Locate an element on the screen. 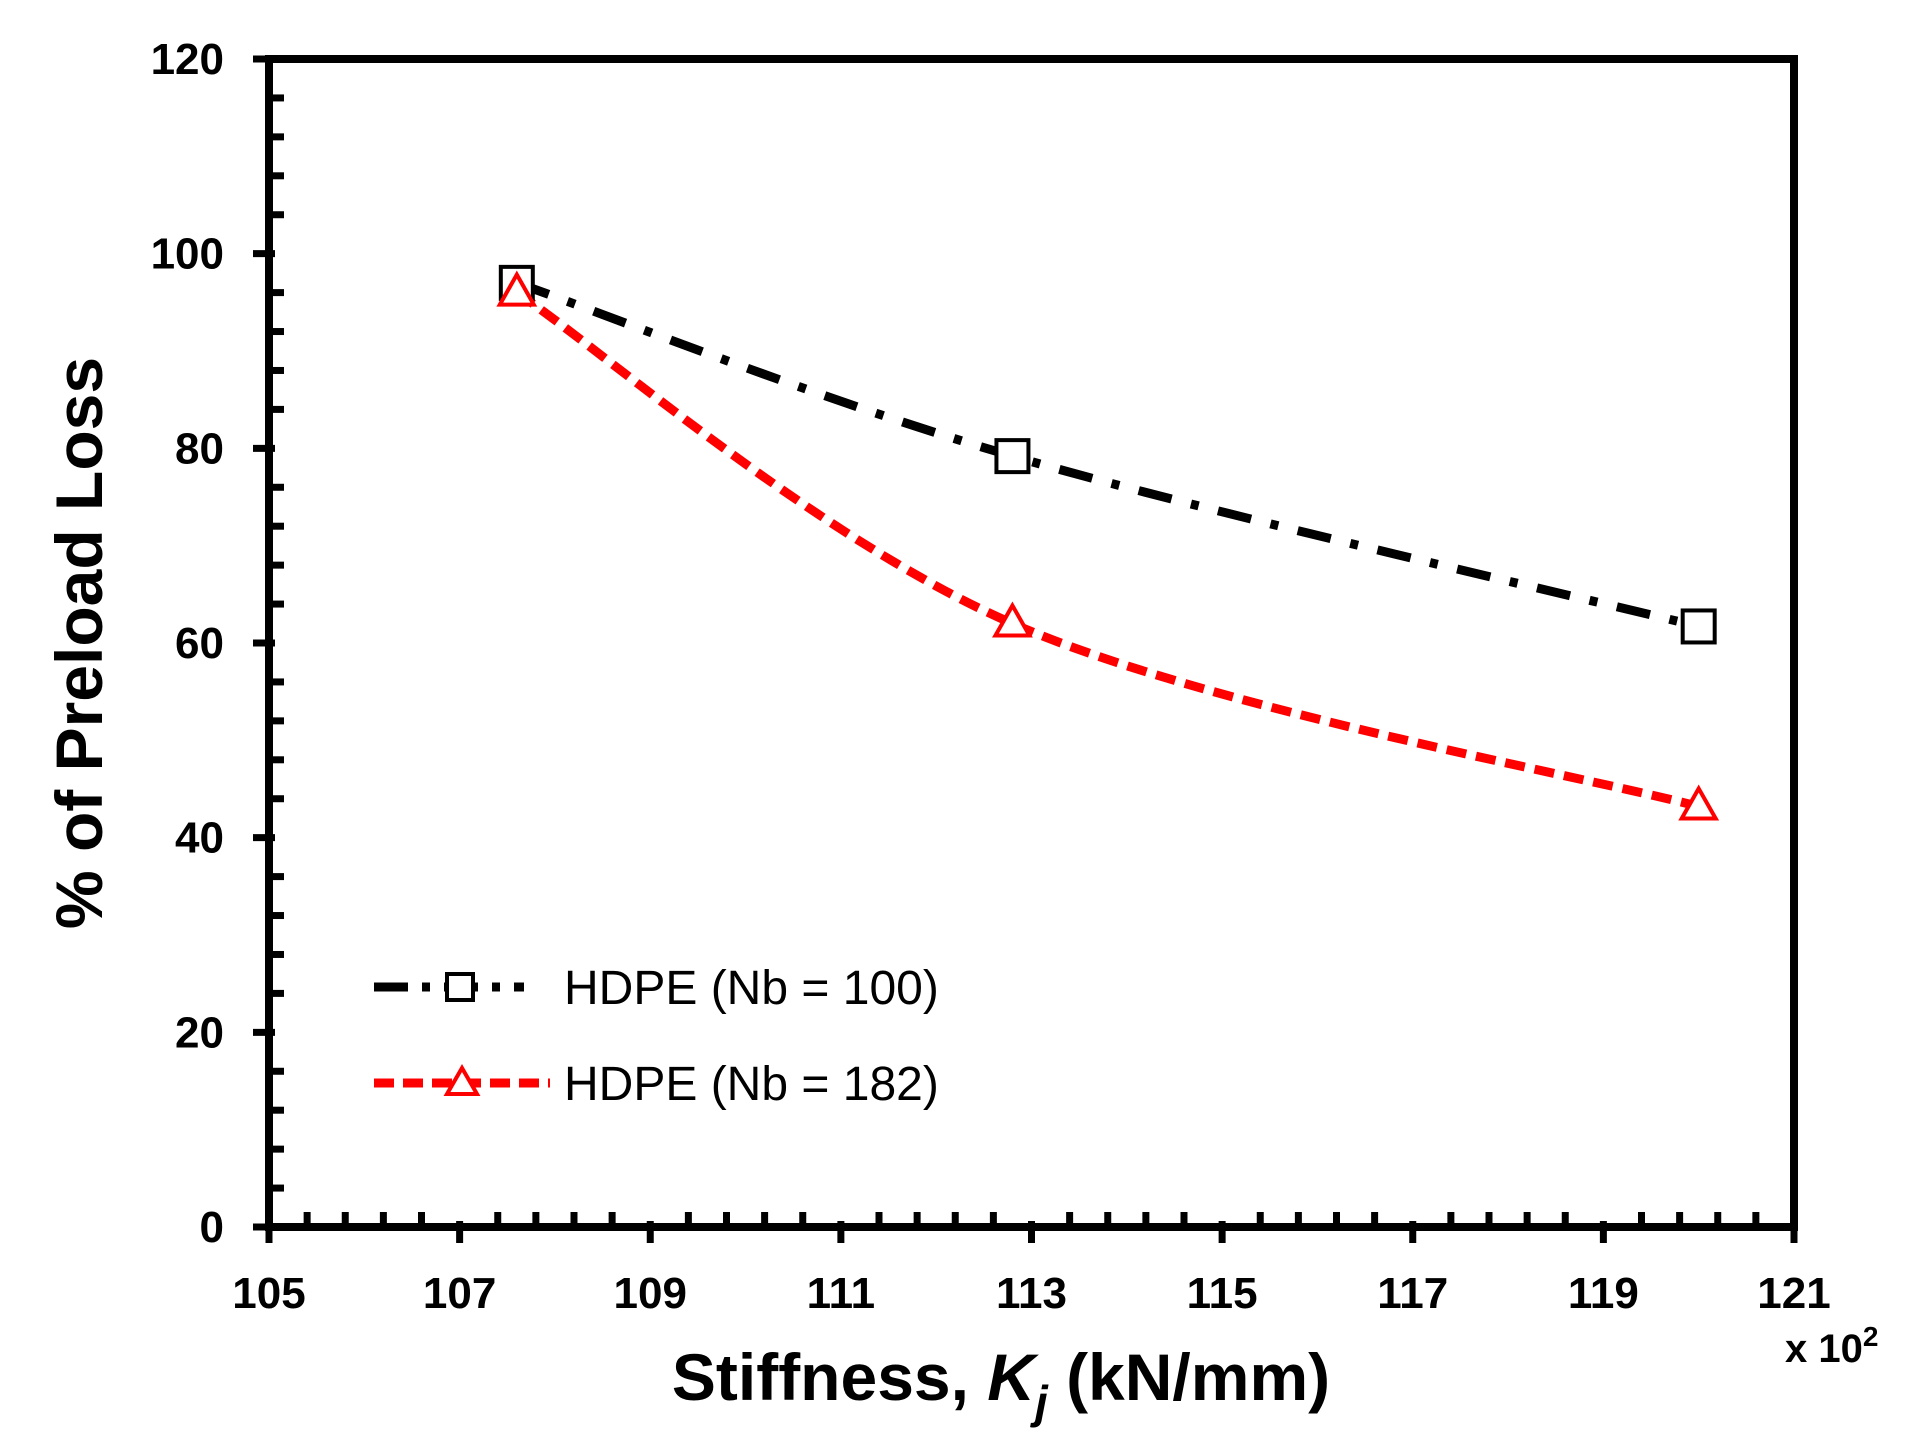  legend-entry-hdpe-nb-100: HDPE (Nb = 100) is located at coordinates (656, 988).